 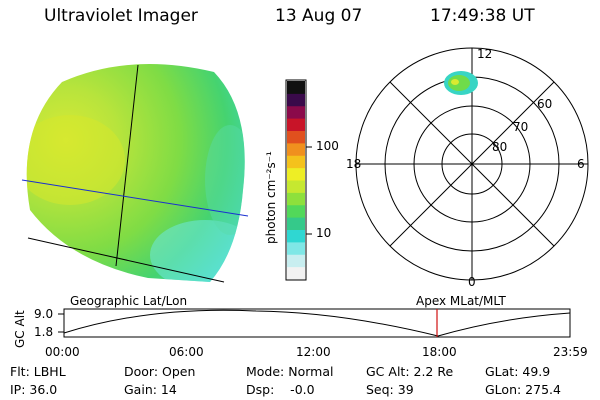 I want to click on timeline-frame, so click(x=317, y=323).